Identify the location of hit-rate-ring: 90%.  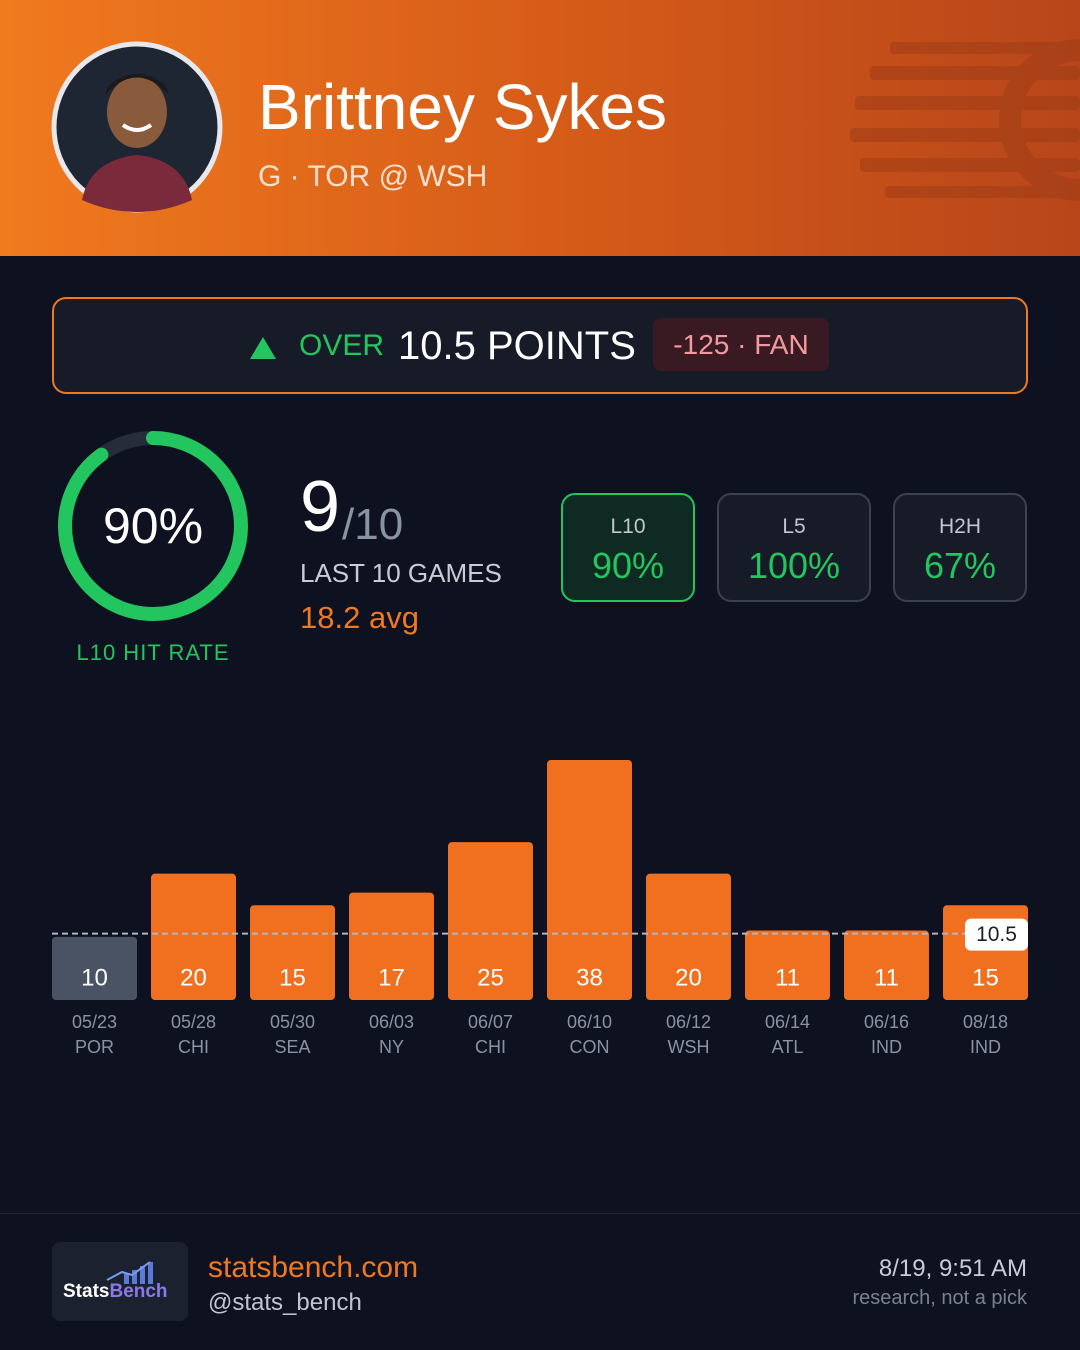
(153, 526).